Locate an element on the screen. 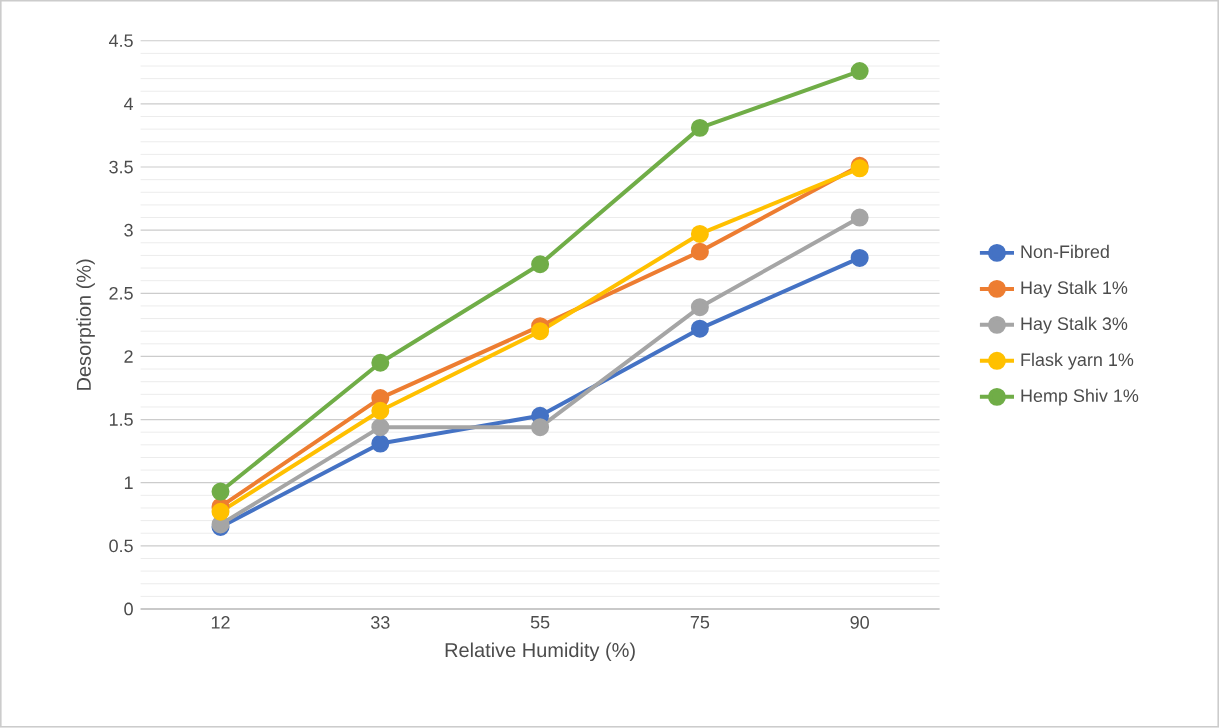 This screenshot has height=728, width=1219. x-tick-label: 55 is located at coordinates (540, 622).